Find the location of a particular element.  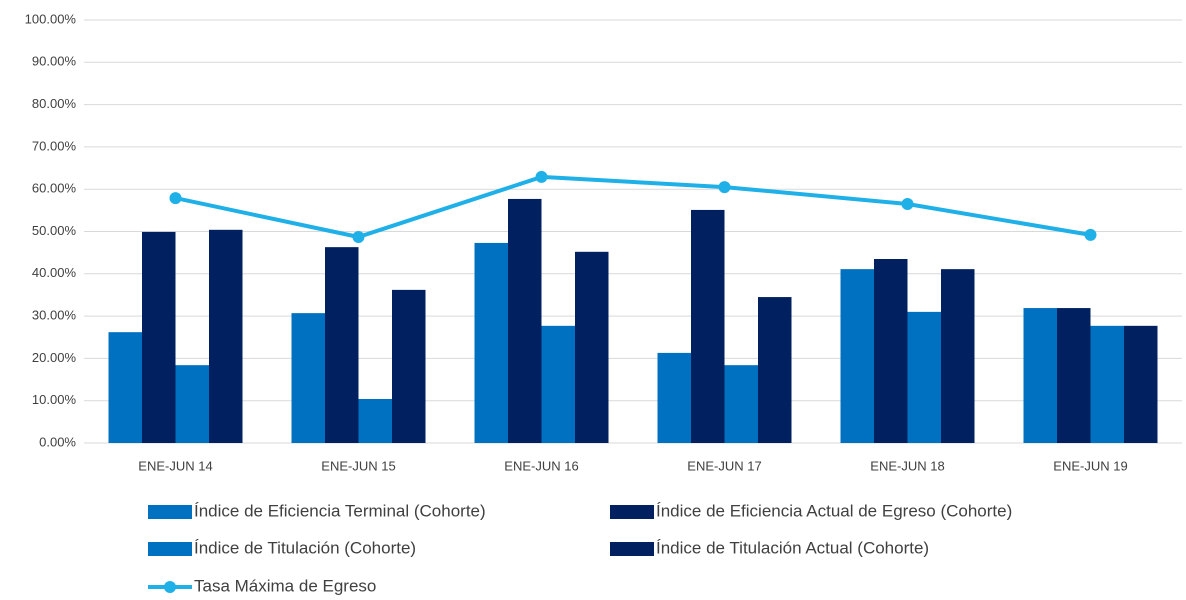

line is located at coordinates (633, 206).